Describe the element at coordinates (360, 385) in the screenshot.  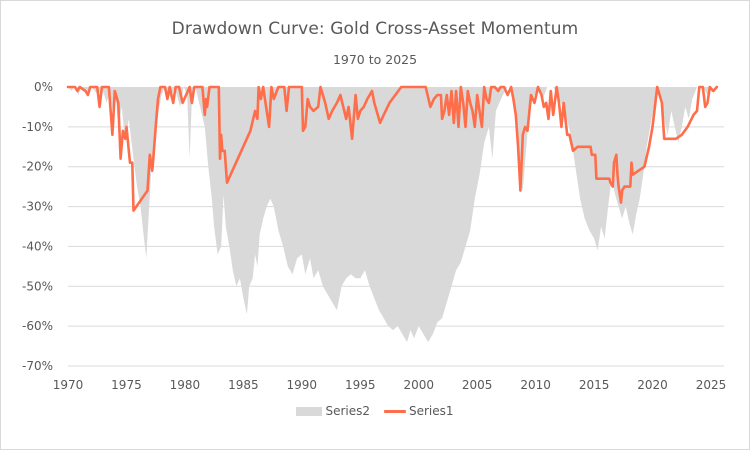
I see `x-tick-label: 1995` at that location.